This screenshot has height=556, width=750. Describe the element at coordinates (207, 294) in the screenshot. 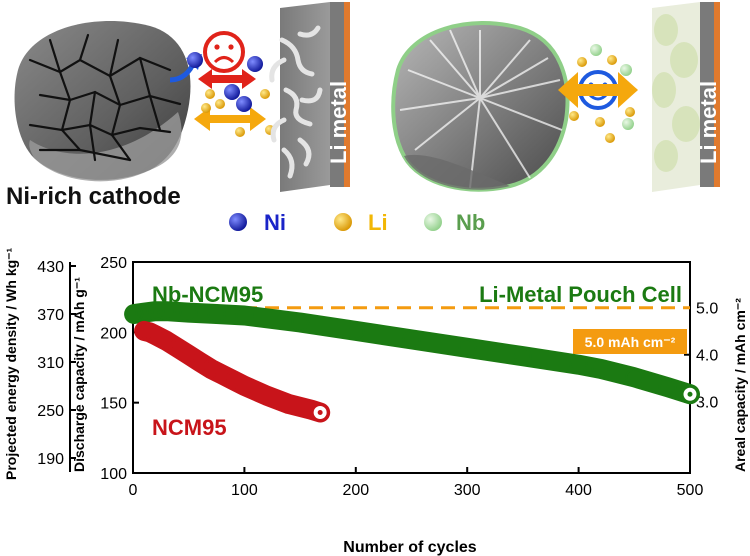

I see `series-label-nb-ncm95: Nb-NCM95` at that location.